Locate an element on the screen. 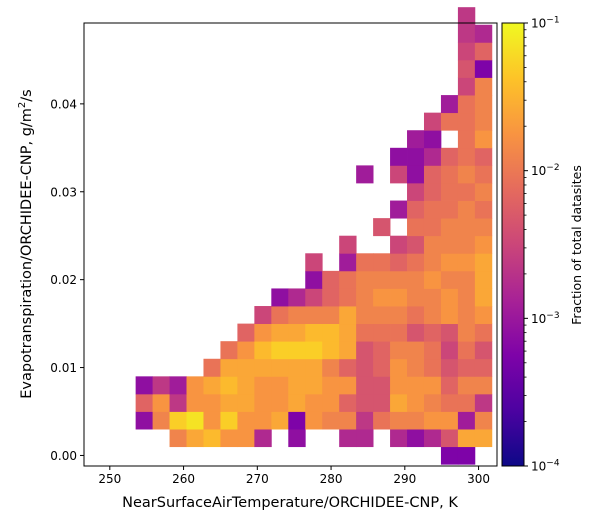 This screenshot has width=600, height=525. y-axis: 0.00 0.01 0.02 0.03 0.04 is located at coordinates (67, 280).